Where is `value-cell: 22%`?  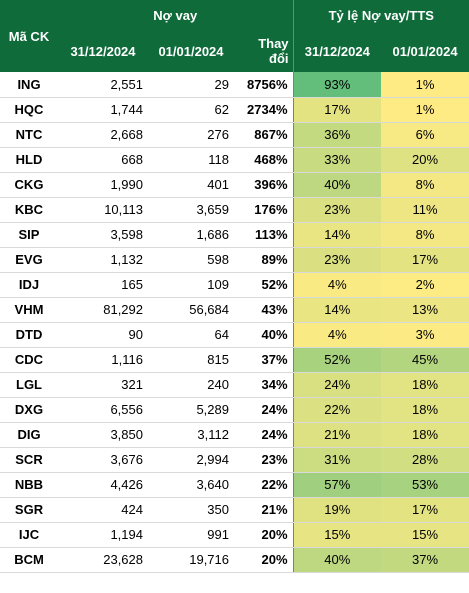
value-cell: 22% is located at coordinates (264, 485).